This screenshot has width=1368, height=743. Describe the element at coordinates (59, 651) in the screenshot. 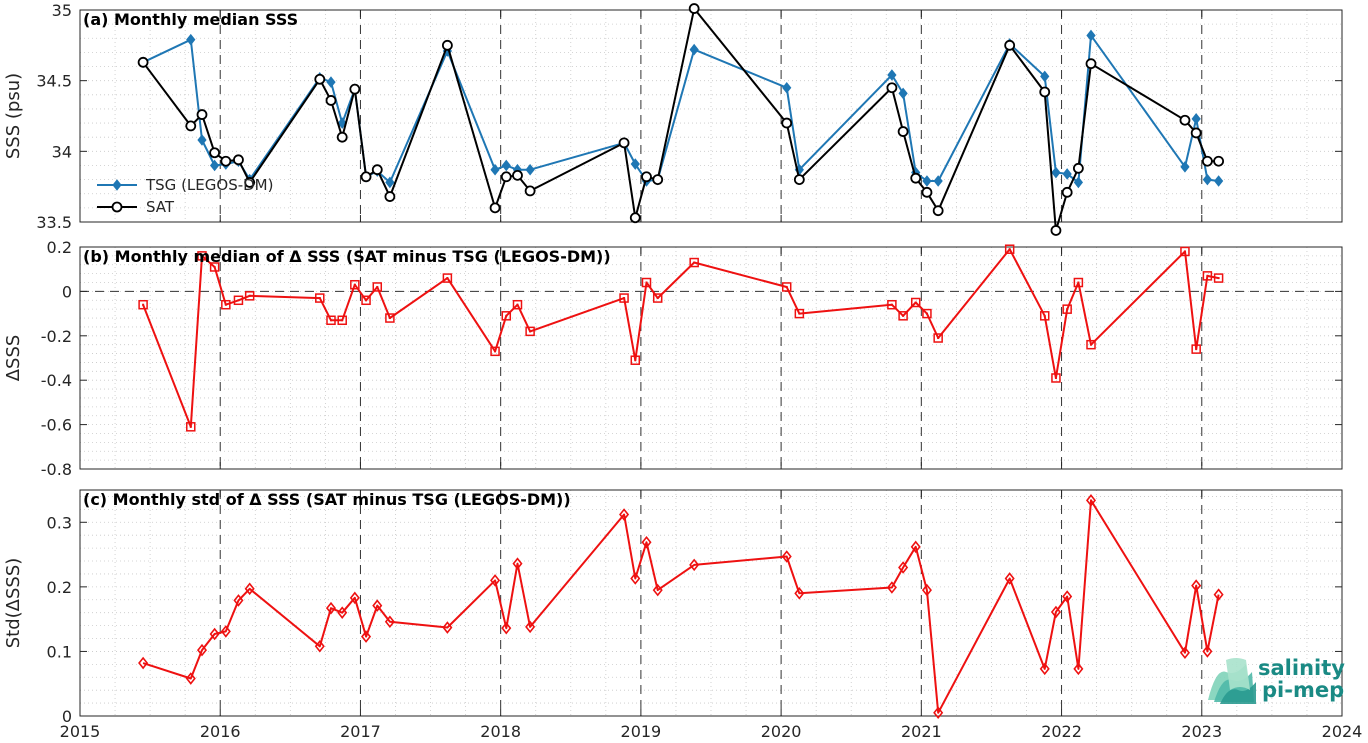

I see `y-tick-label: 0.1` at that location.